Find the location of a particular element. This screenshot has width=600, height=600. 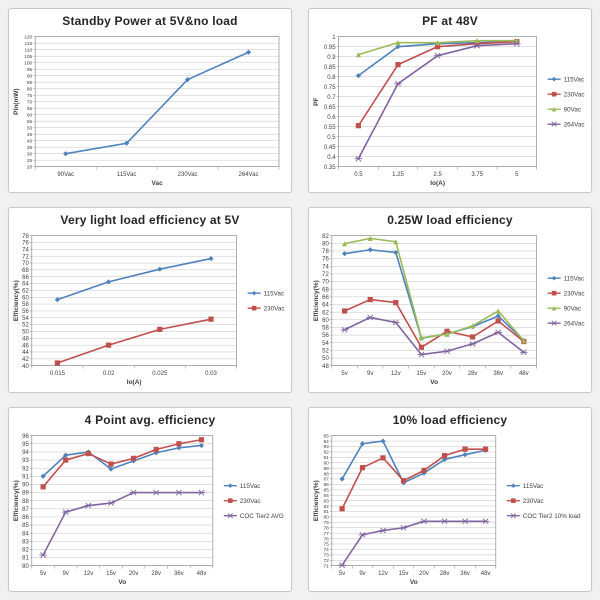

svg-text: 0.65 is located at coordinates (329, 108).